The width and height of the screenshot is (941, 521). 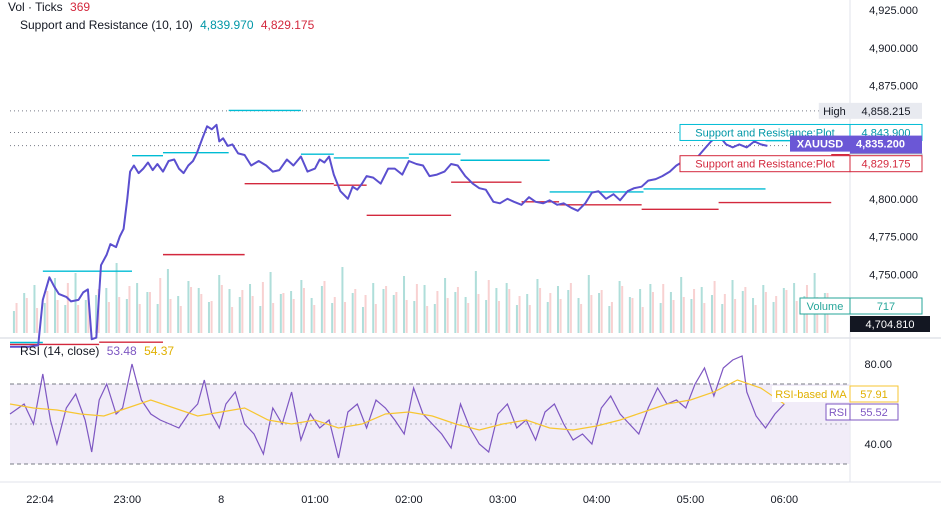 What do you see at coordinates (40, 500) in the screenshot?
I see `time-axis-tick: 22:04` at bounding box center [40, 500].